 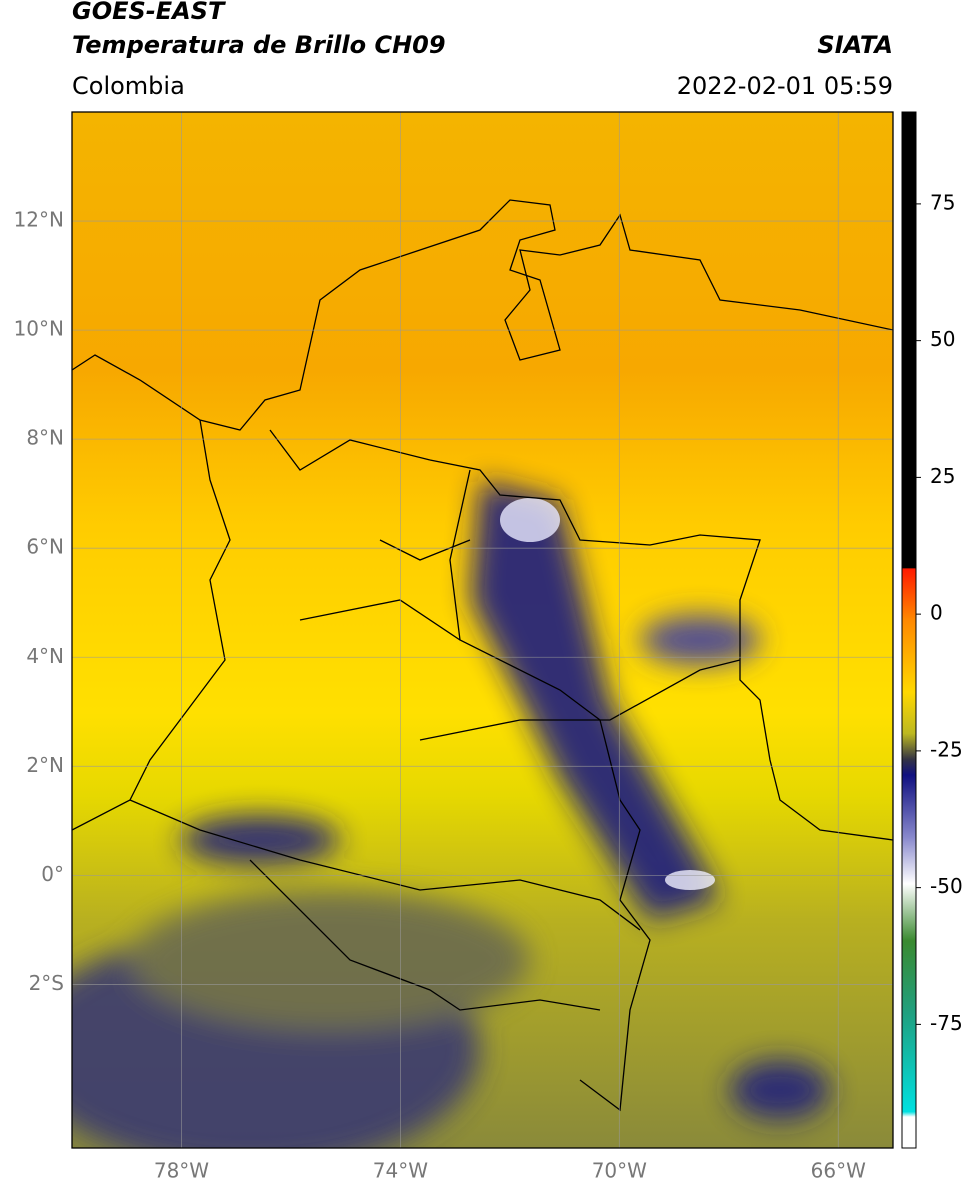 I want to click on y-tick-label: 4°N, so click(x=45, y=656).